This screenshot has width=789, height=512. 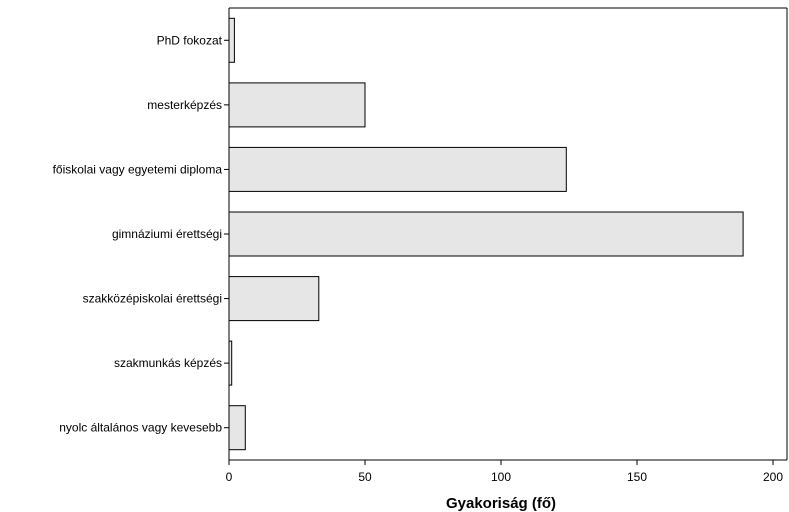 What do you see at coordinates (190, 40) in the screenshot?
I see `y-tick-label: PhD fokozat` at bounding box center [190, 40].